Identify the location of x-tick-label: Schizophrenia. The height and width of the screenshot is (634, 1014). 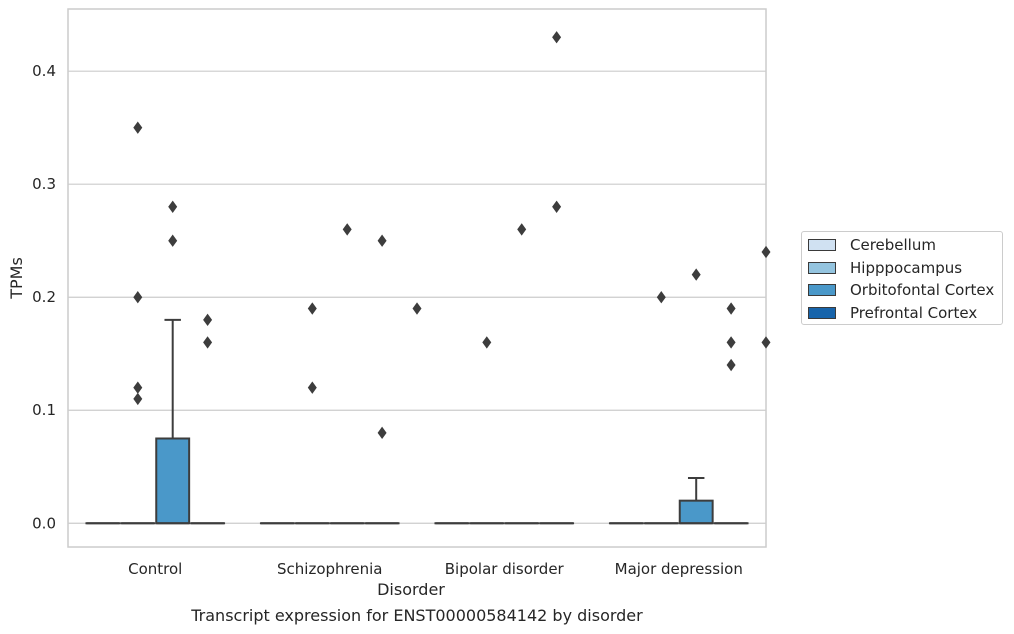
(329, 569).